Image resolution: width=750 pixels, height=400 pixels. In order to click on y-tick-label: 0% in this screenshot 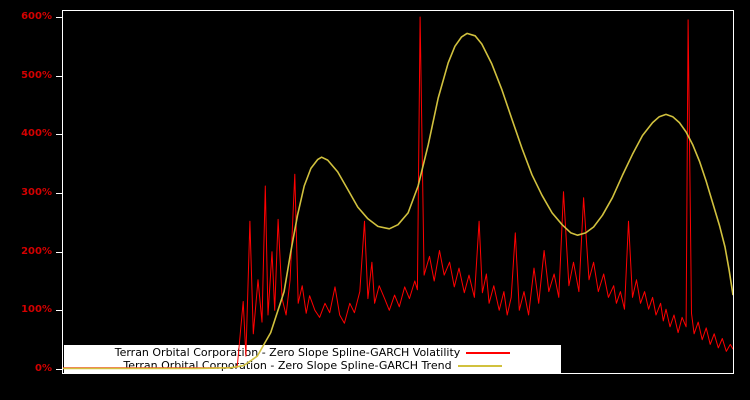, I will do `click(43, 368)`.